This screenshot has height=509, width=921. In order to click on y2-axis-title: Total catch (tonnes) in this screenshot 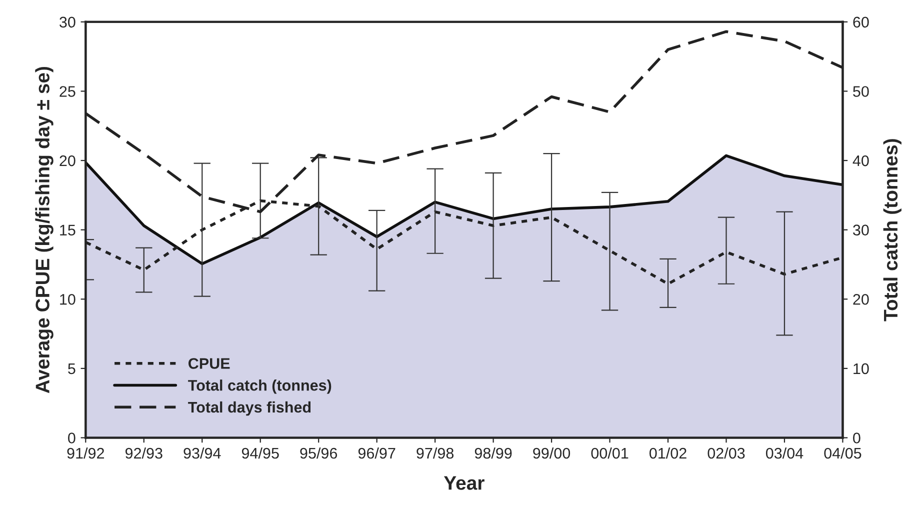, I will do `click(892, 230)`.